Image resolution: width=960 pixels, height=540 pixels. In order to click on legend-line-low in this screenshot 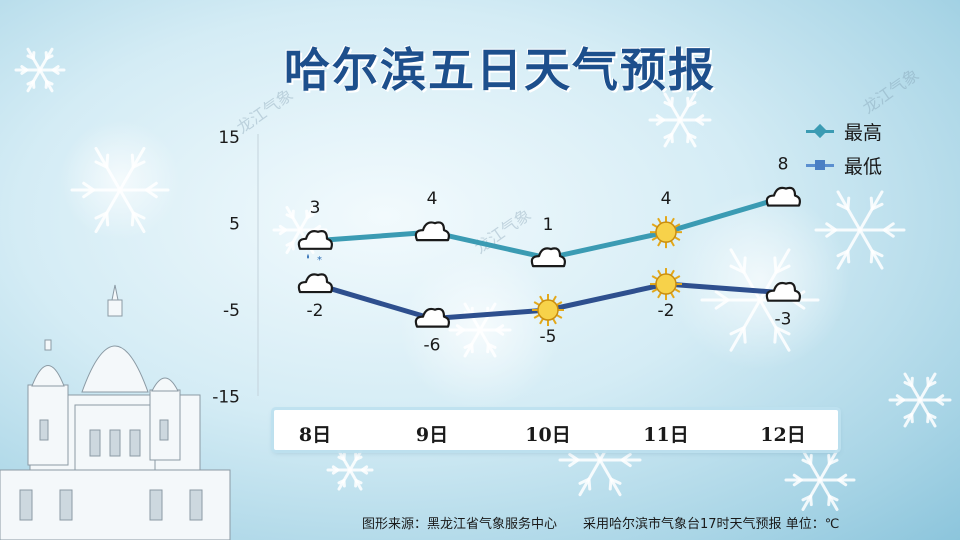, I will do `click(820, 164)`.